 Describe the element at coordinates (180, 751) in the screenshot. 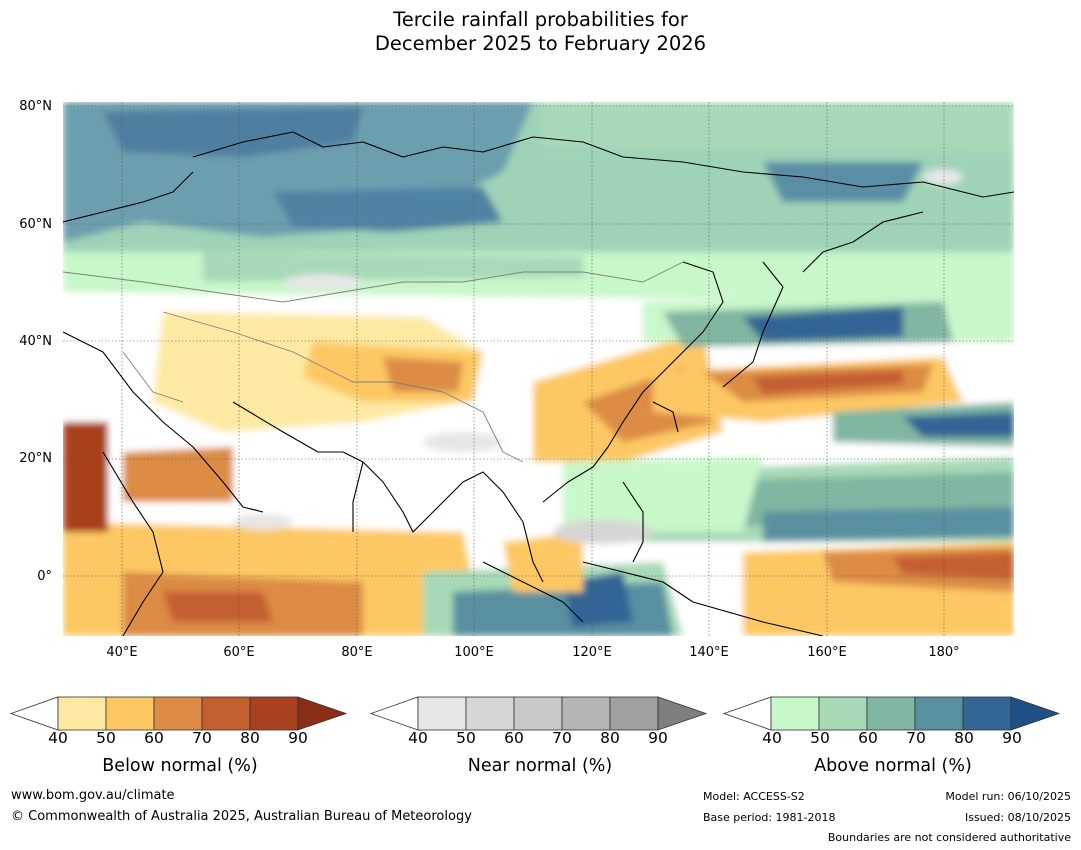

I see `colorbar-below-normal: 40 50 60 70 80 90 Below normal (%)` at that location.